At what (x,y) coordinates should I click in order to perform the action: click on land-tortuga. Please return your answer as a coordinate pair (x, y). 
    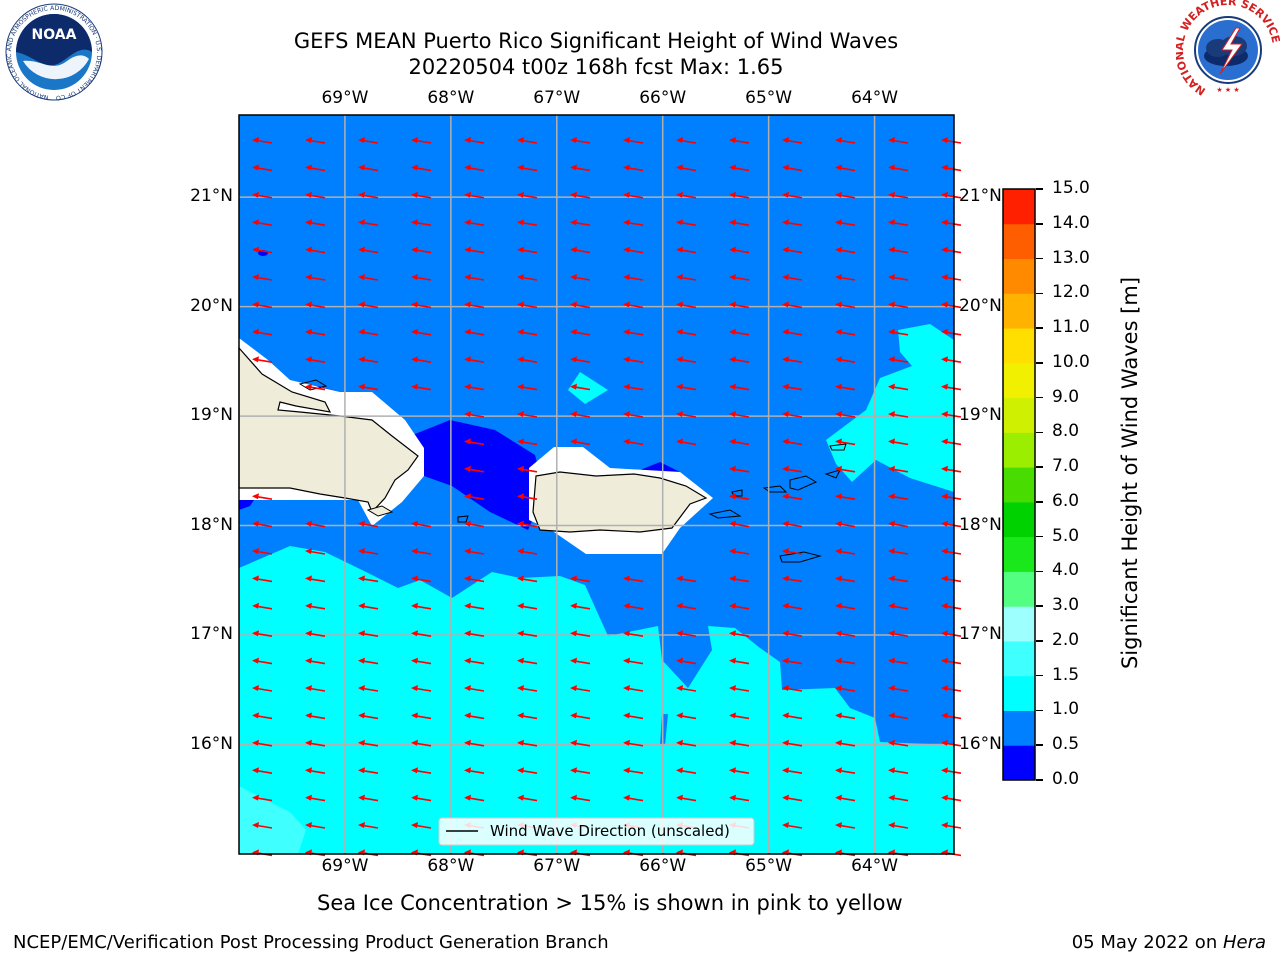
    Looking at the image, I should click on (313, 385).